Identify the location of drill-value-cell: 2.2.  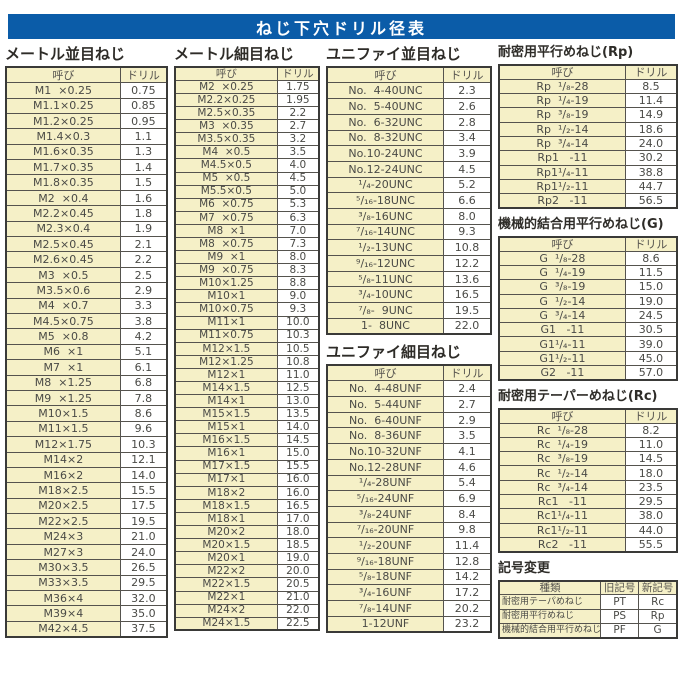
(143, 259).